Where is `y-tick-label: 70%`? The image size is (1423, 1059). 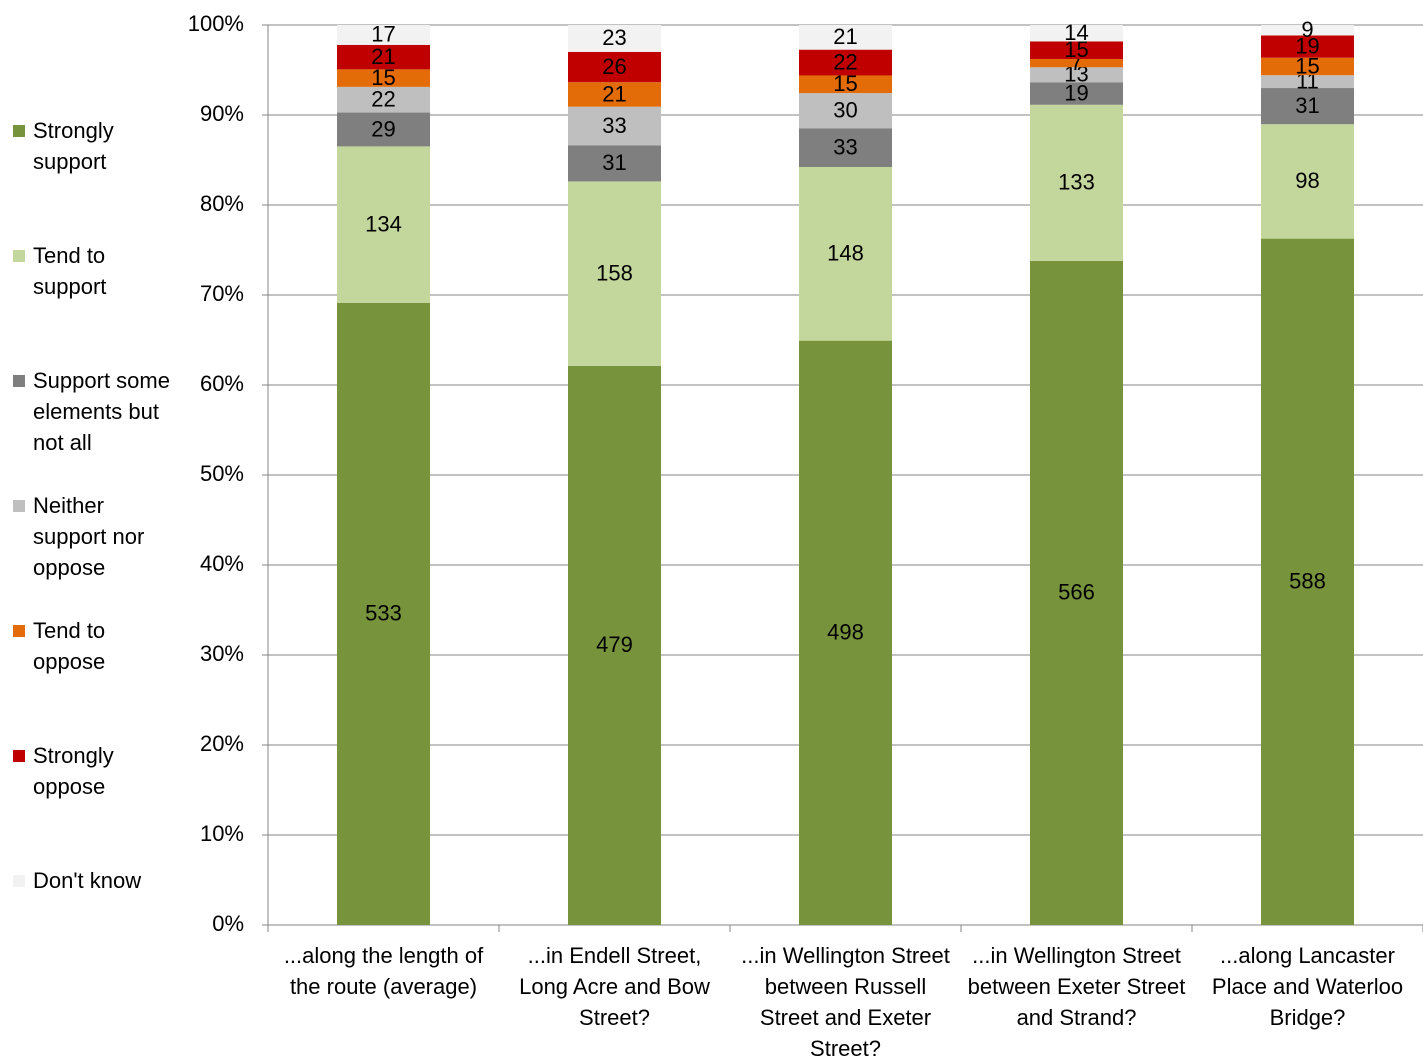
y-tick-label: 70% is located at coordinates (222, 293).